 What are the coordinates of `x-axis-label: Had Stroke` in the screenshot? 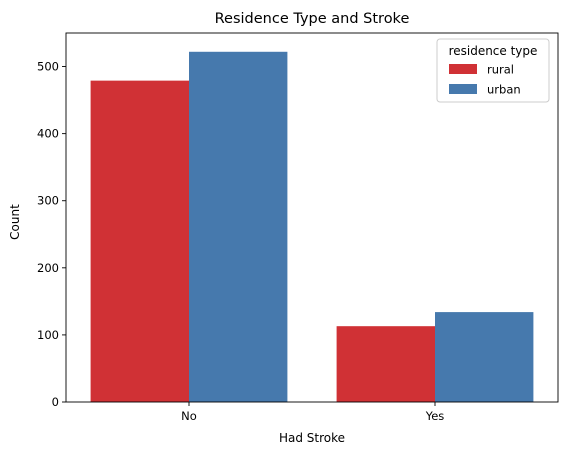 It's located at (312, 438).